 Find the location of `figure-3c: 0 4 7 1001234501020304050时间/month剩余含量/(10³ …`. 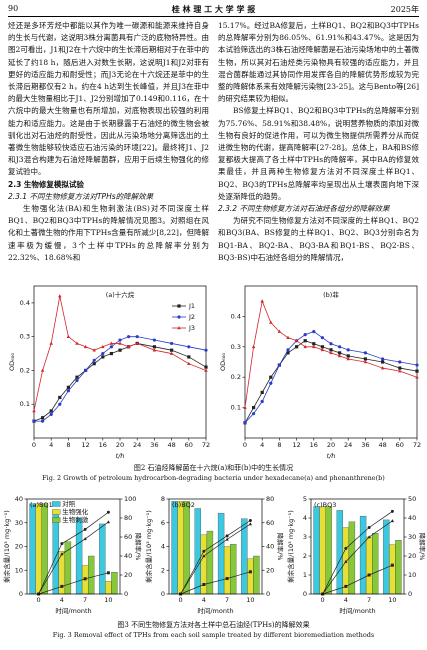

figure-3c: 0 4 7 1001234501020304050时间/month剩余含量/(10³ … is located at coordinates (356, 555).